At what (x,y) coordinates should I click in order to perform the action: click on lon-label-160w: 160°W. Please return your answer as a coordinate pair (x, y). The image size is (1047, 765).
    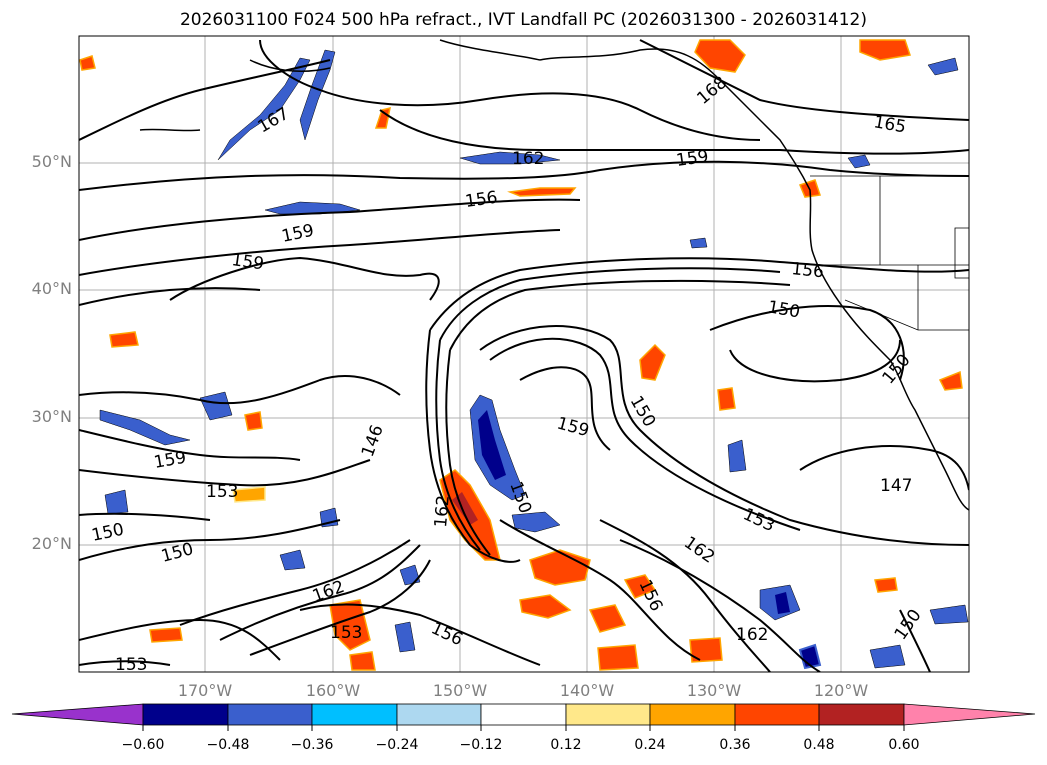
    Looking at the image, I should click on (333, 690).